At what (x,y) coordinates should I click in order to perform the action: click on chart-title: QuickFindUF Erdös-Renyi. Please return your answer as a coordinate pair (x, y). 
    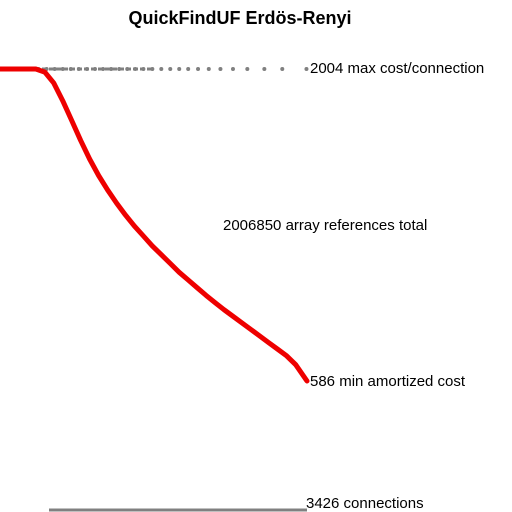
    Looking at the image, I should click on (239, 18).